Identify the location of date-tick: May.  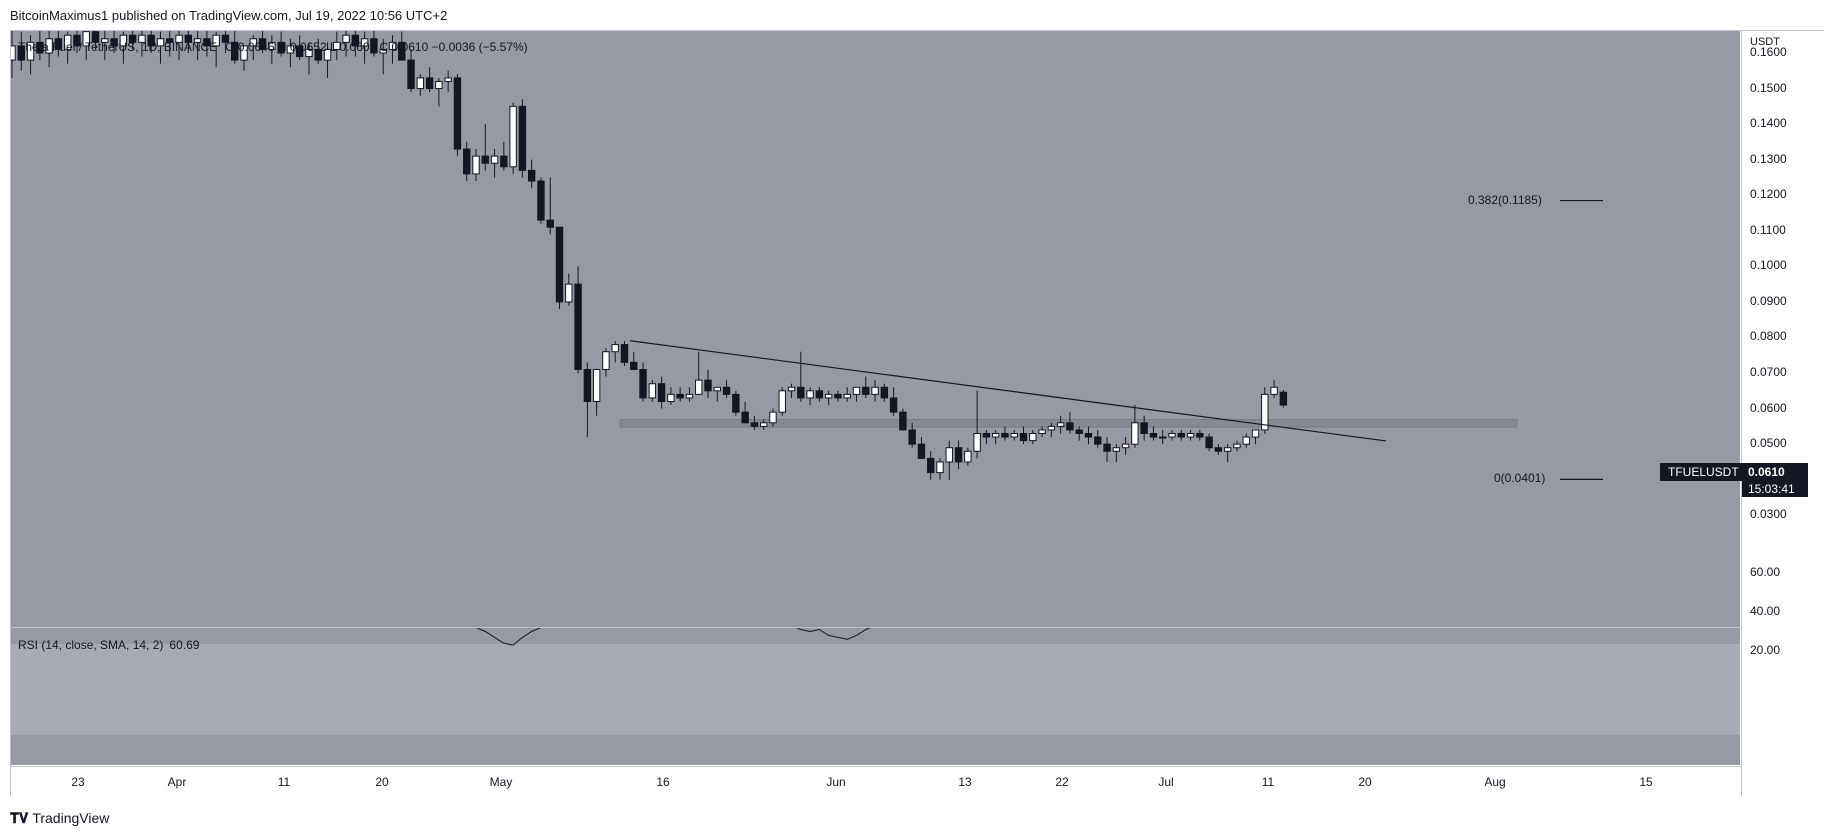
(501, 782).